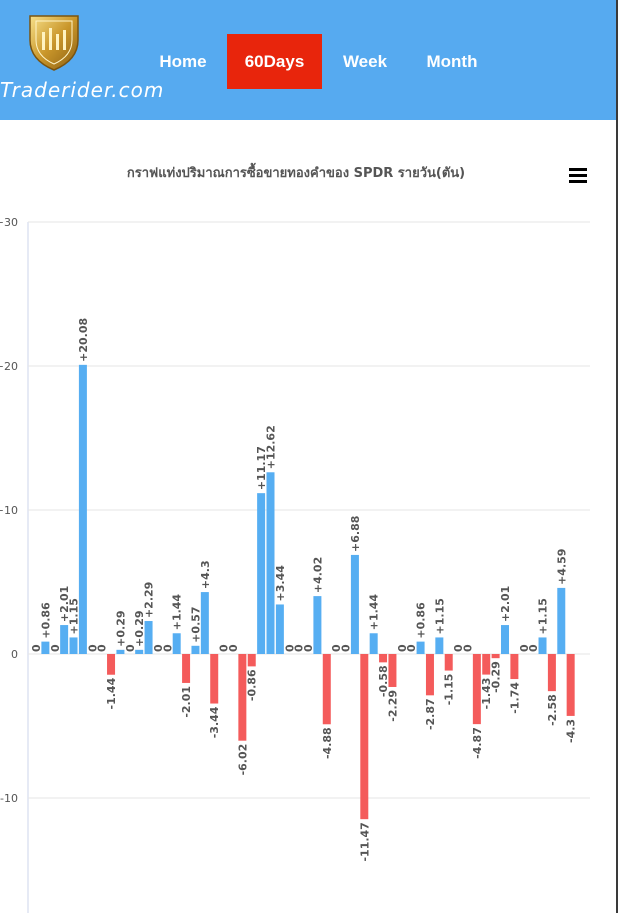 This screenshot has width=618, height=913. Describe the element at coordinates (280, 583) in the screenshot. I see `data-label: +3.44` at that location.